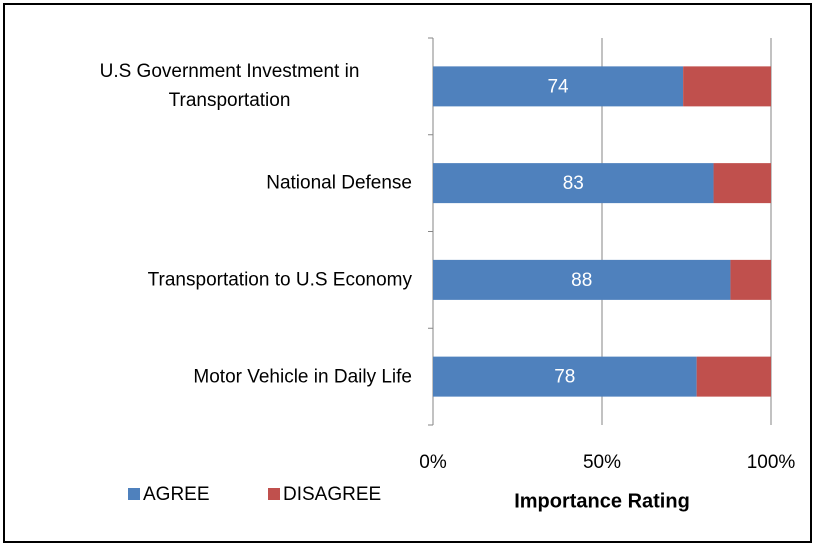 This screenshot has width=815, height=546. What do you see at coordinates (602, 501) in the screenshot?
I see `x-axis-title: Importance Rating` at bounding box center [602, 501].